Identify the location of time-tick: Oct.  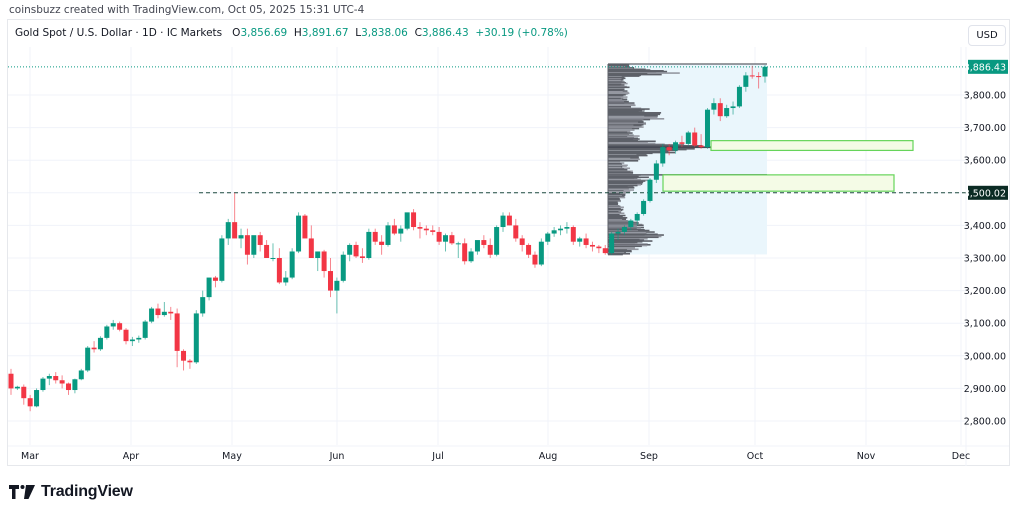
(755, 456).